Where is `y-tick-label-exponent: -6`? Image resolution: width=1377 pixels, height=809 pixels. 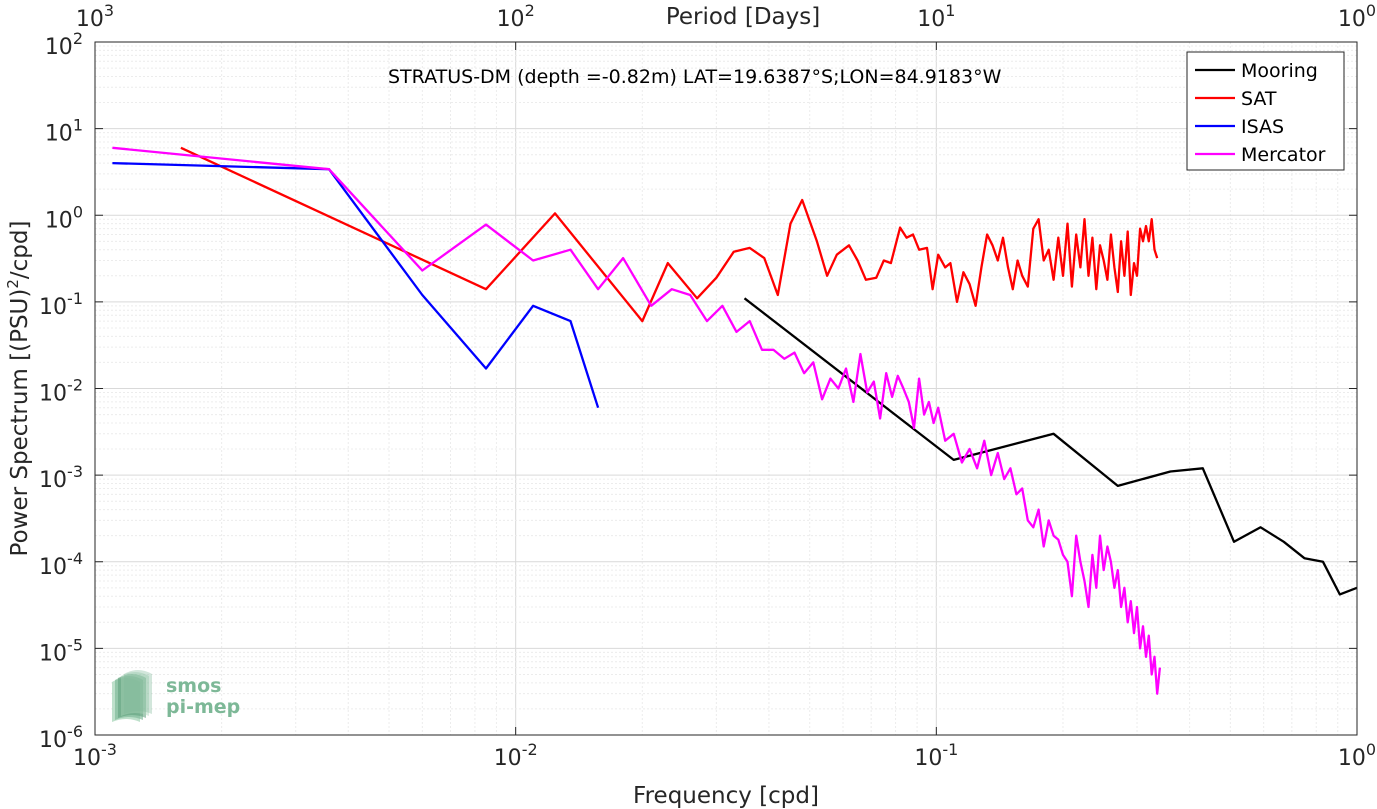
y-tick-label-exponent: -6 is located at coordinates (75, 731).